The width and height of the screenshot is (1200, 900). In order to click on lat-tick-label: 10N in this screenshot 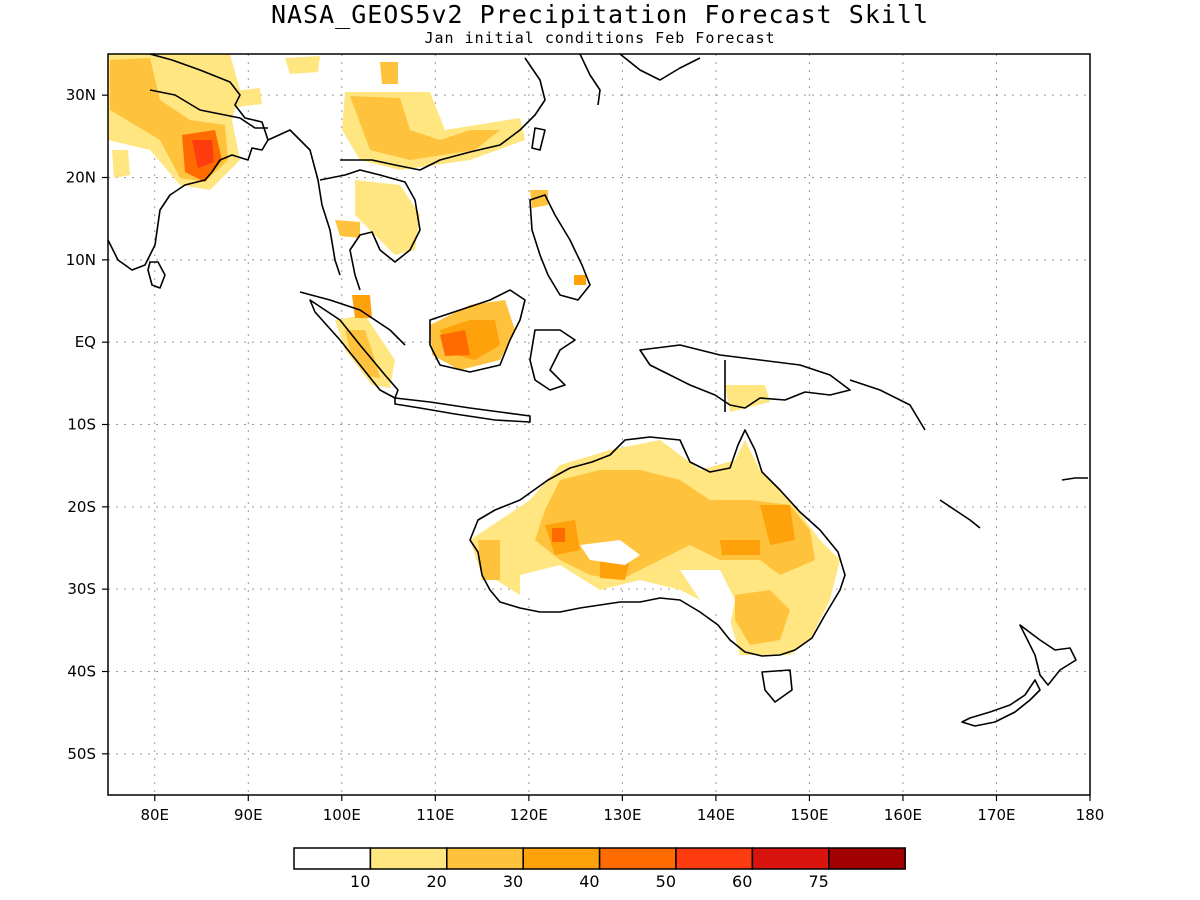, I will do `click(81, 260)`.